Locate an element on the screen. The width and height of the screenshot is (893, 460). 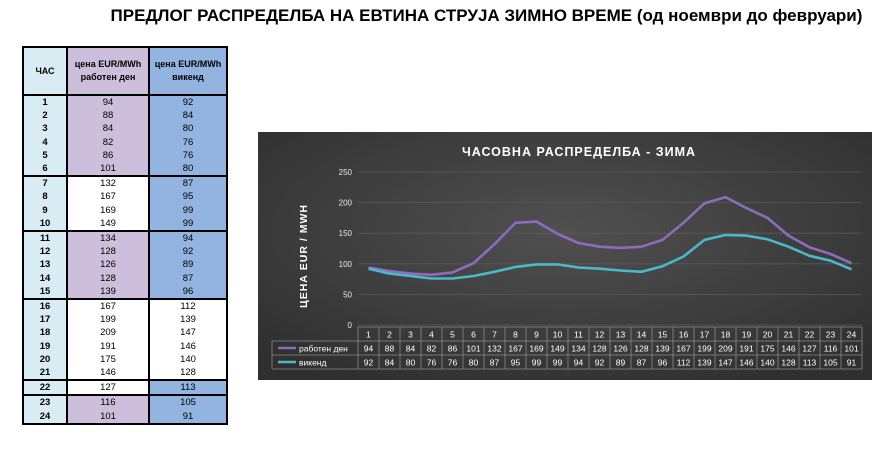
x-category-label: 19 is located at coordinates (747, 335).